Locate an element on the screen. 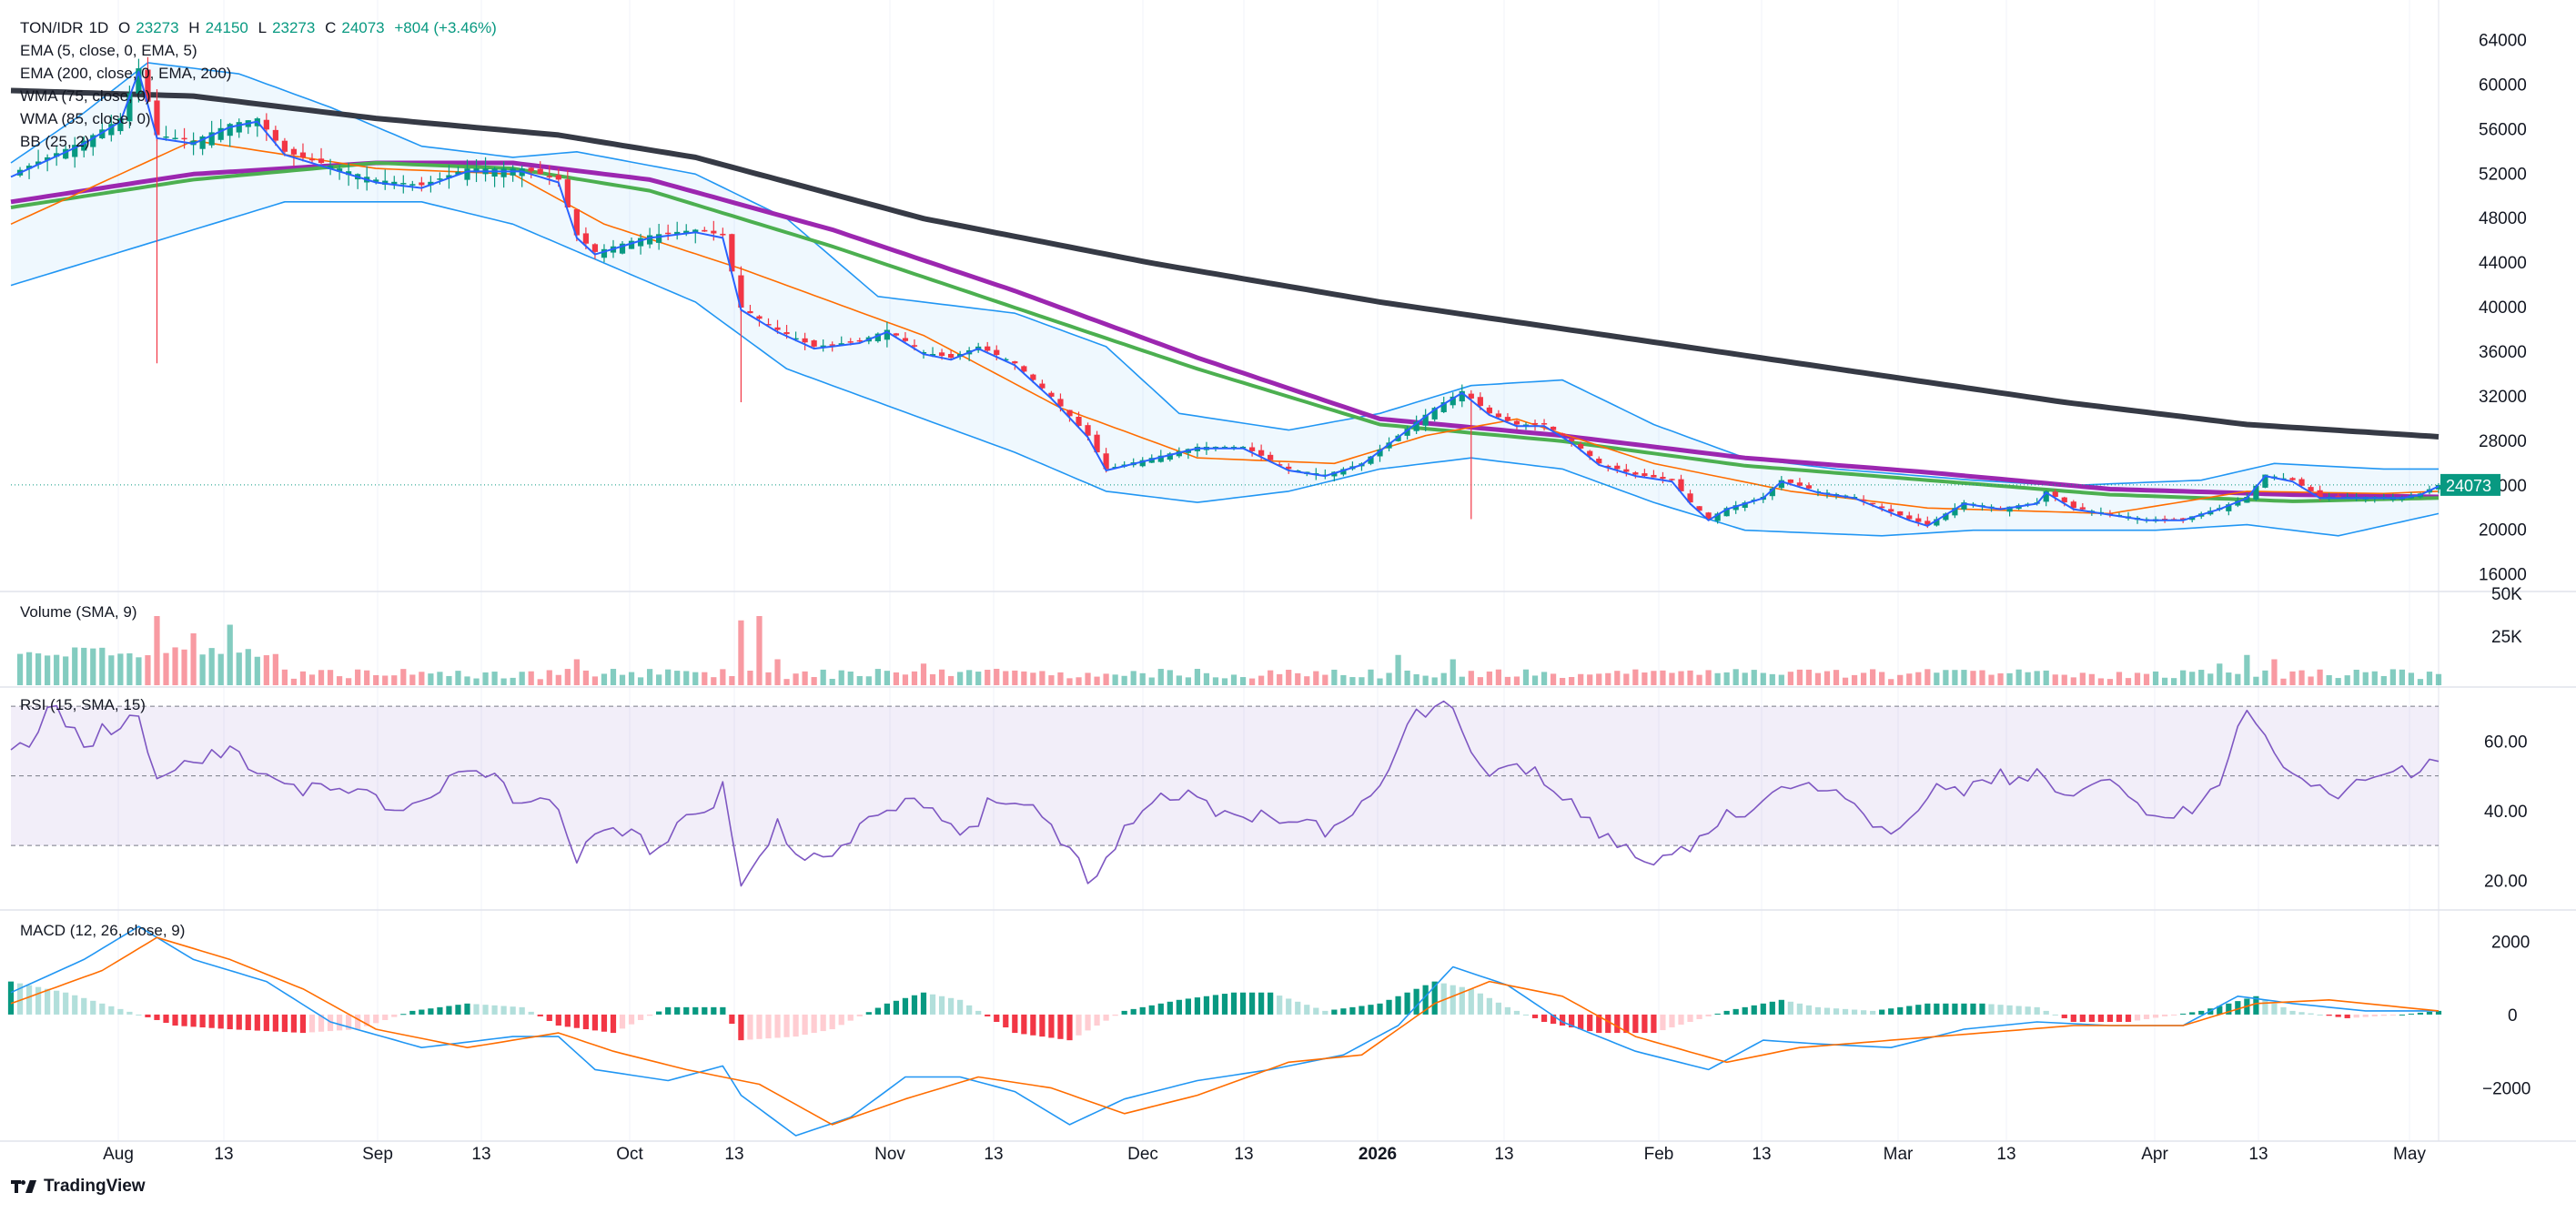 Image resolution: width=2576 pixels, height=1213 pixels. indicator-wma85: WMA (85, close, 0) is located at coordinates (85, 118).